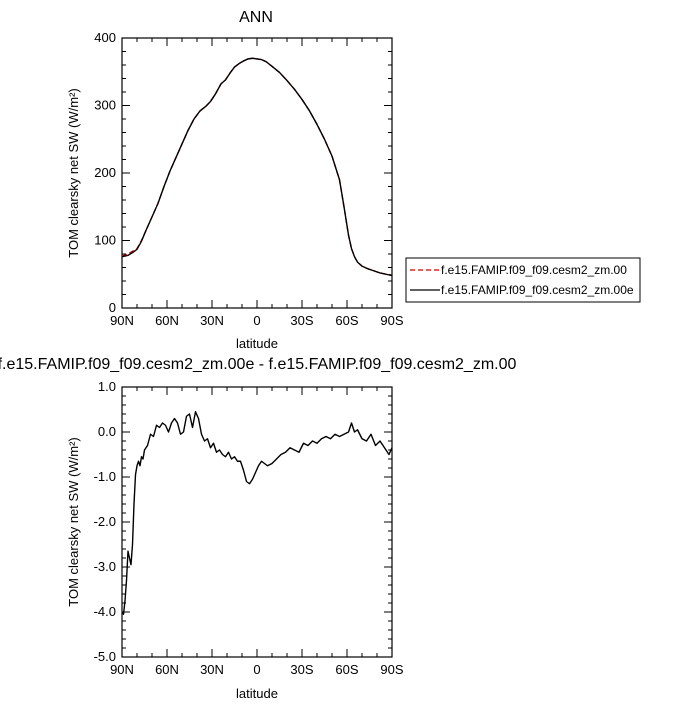 The image size is (690, 708). I want to click on y-tick-label: 400, so click(105, 37).